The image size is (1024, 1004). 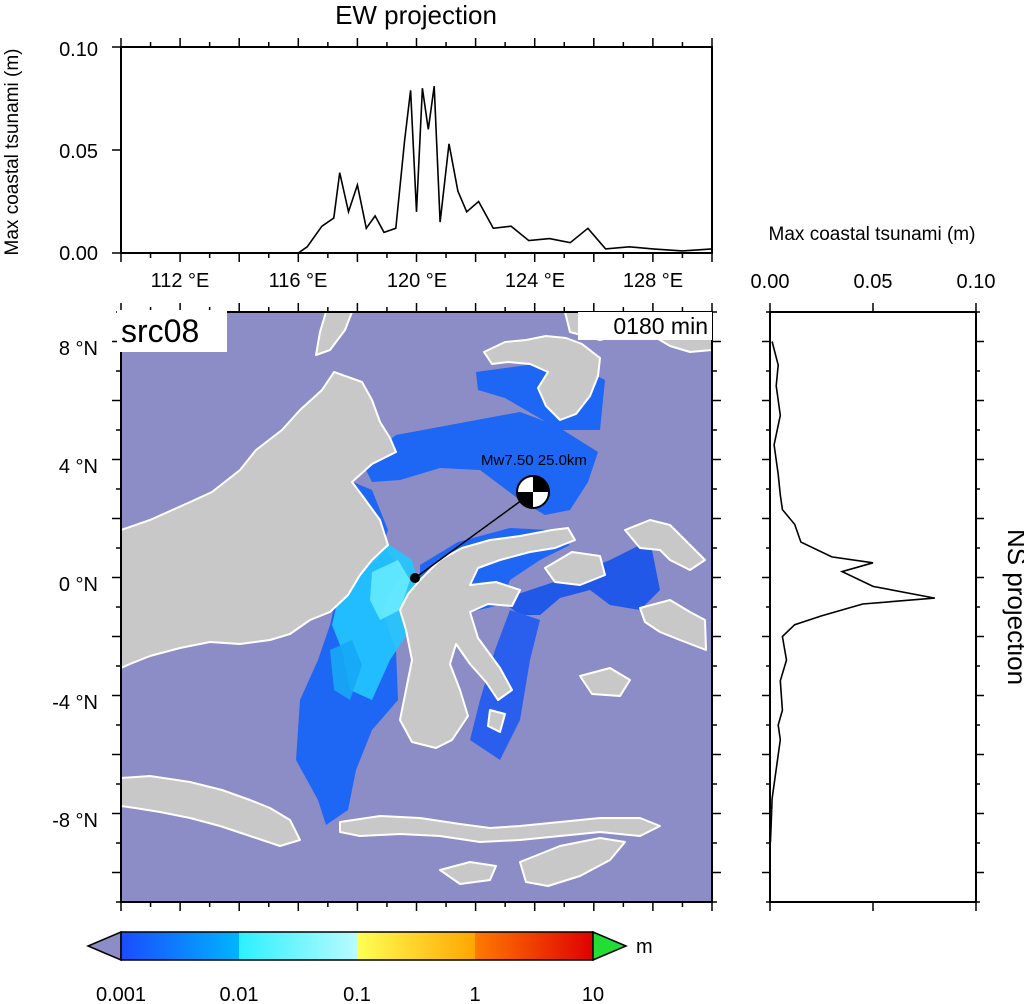 I want to click on ns-frame, so click(x=873, y=607).